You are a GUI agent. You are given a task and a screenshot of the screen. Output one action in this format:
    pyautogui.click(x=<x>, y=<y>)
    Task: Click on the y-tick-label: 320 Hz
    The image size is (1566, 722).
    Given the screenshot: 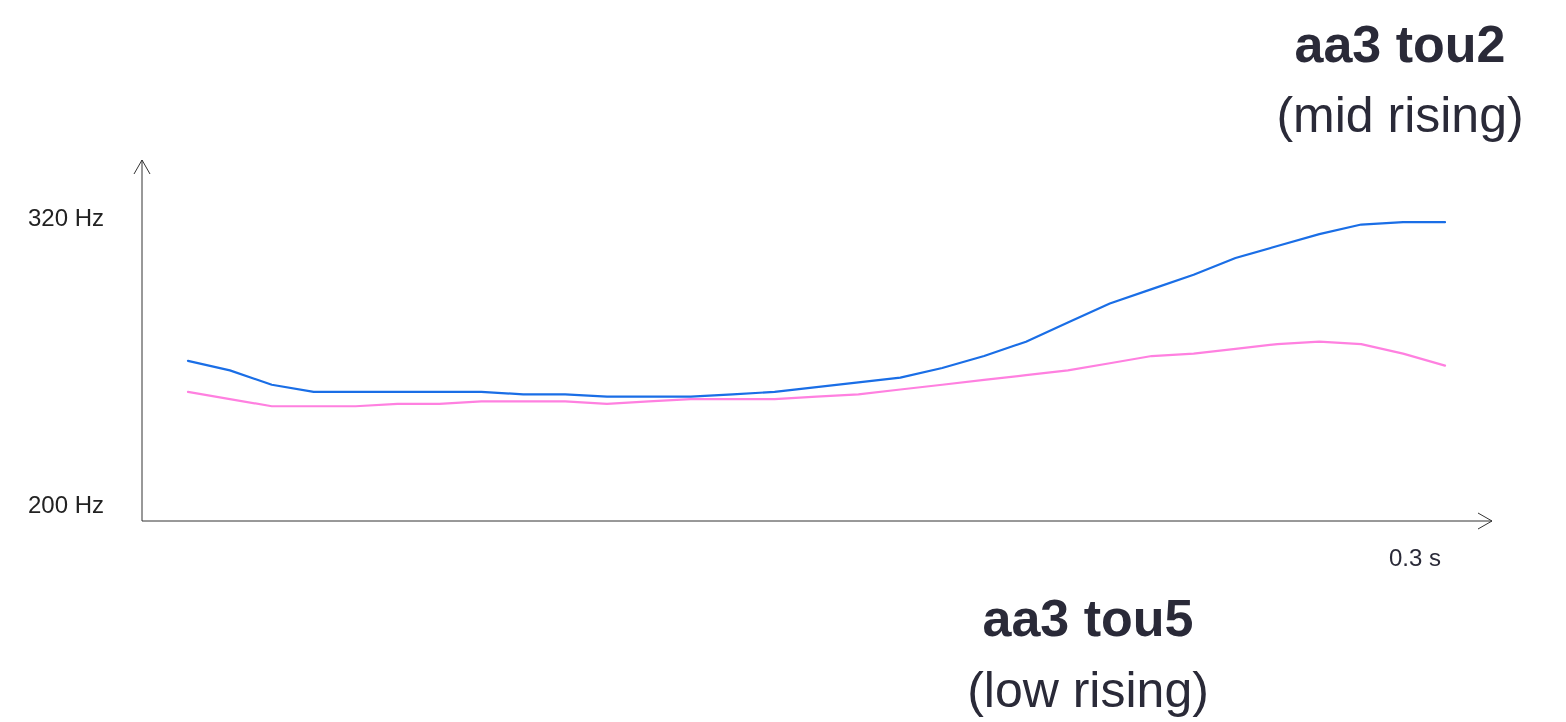 What is the action you would take?
    pyautogui.click(x=66, y=217)
    